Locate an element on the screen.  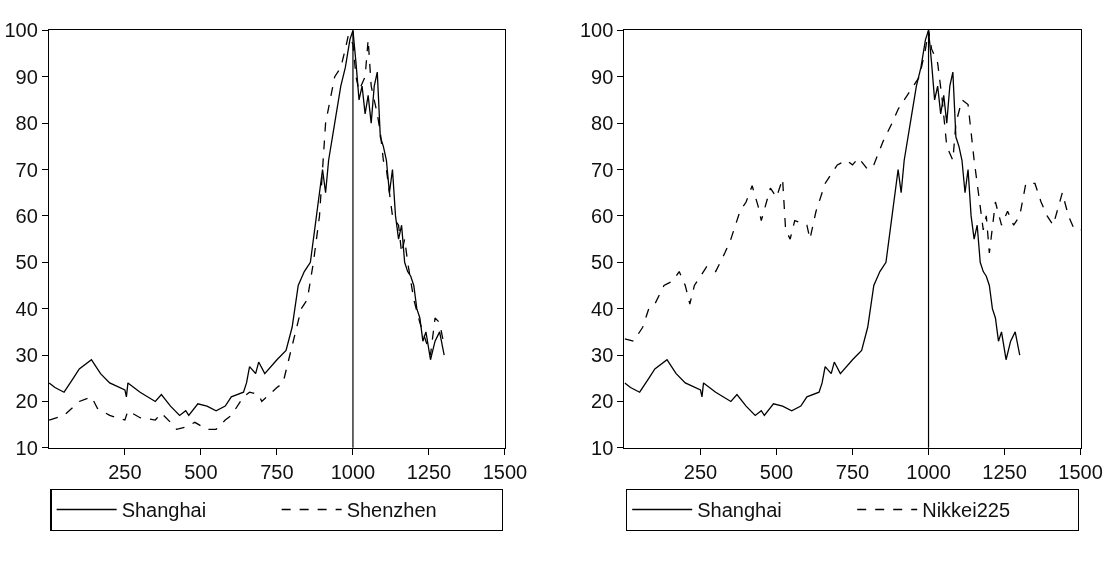
legend-label: Nikkei225 is located at coordinates (966, 510).